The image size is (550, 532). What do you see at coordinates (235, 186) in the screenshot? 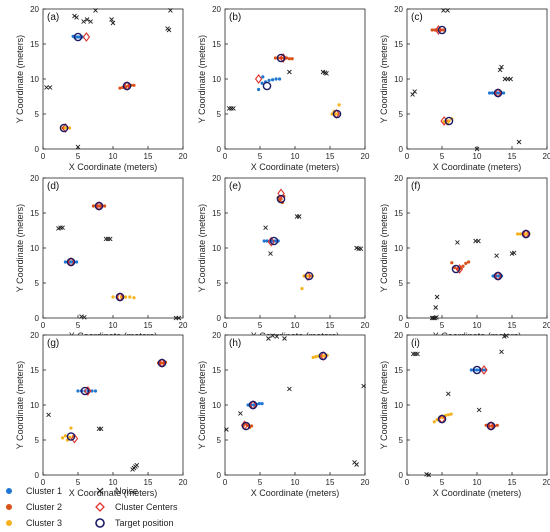
I see `panel-label: (e)` at bounding box center [235, 186].